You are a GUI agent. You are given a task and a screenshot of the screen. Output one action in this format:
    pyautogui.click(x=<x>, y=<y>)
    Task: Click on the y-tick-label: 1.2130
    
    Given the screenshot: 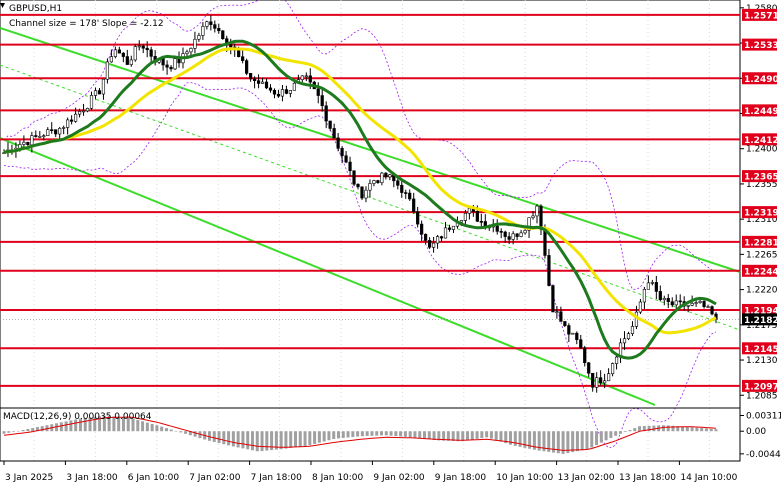 What is the action you would take?
    pyautogui.click(x=762, y=361)
    